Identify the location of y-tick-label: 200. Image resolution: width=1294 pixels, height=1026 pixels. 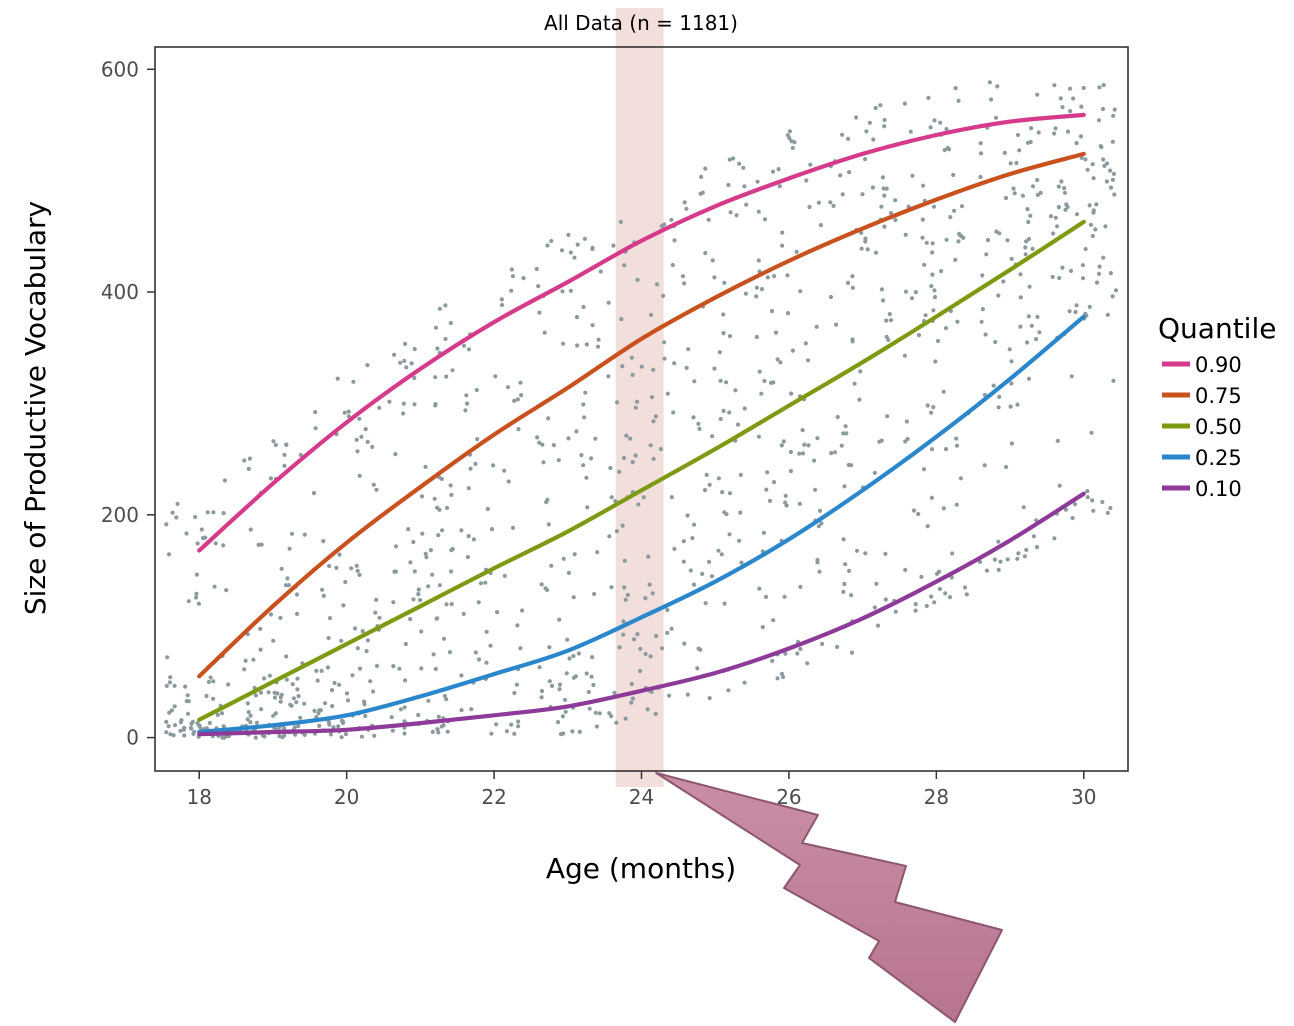
(120, 515).